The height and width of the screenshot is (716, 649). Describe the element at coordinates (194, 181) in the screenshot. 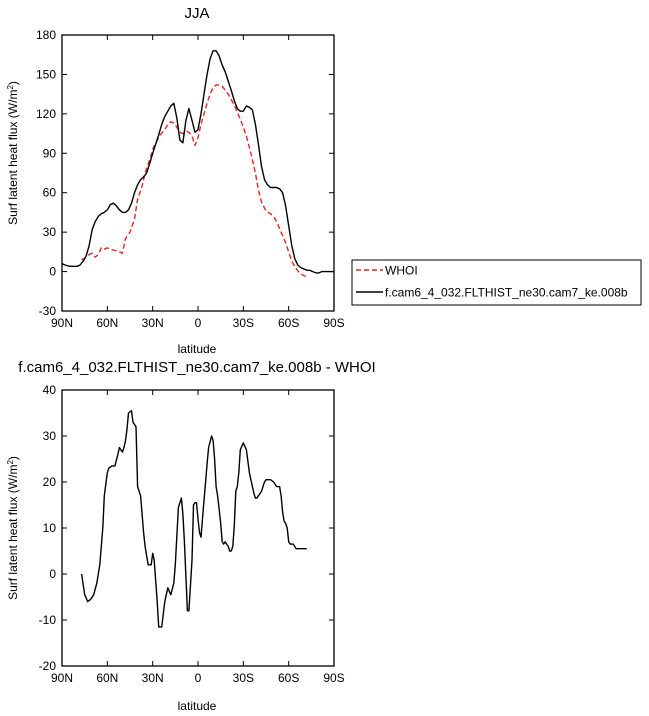

I see `top-series-line-whoi` at that location.